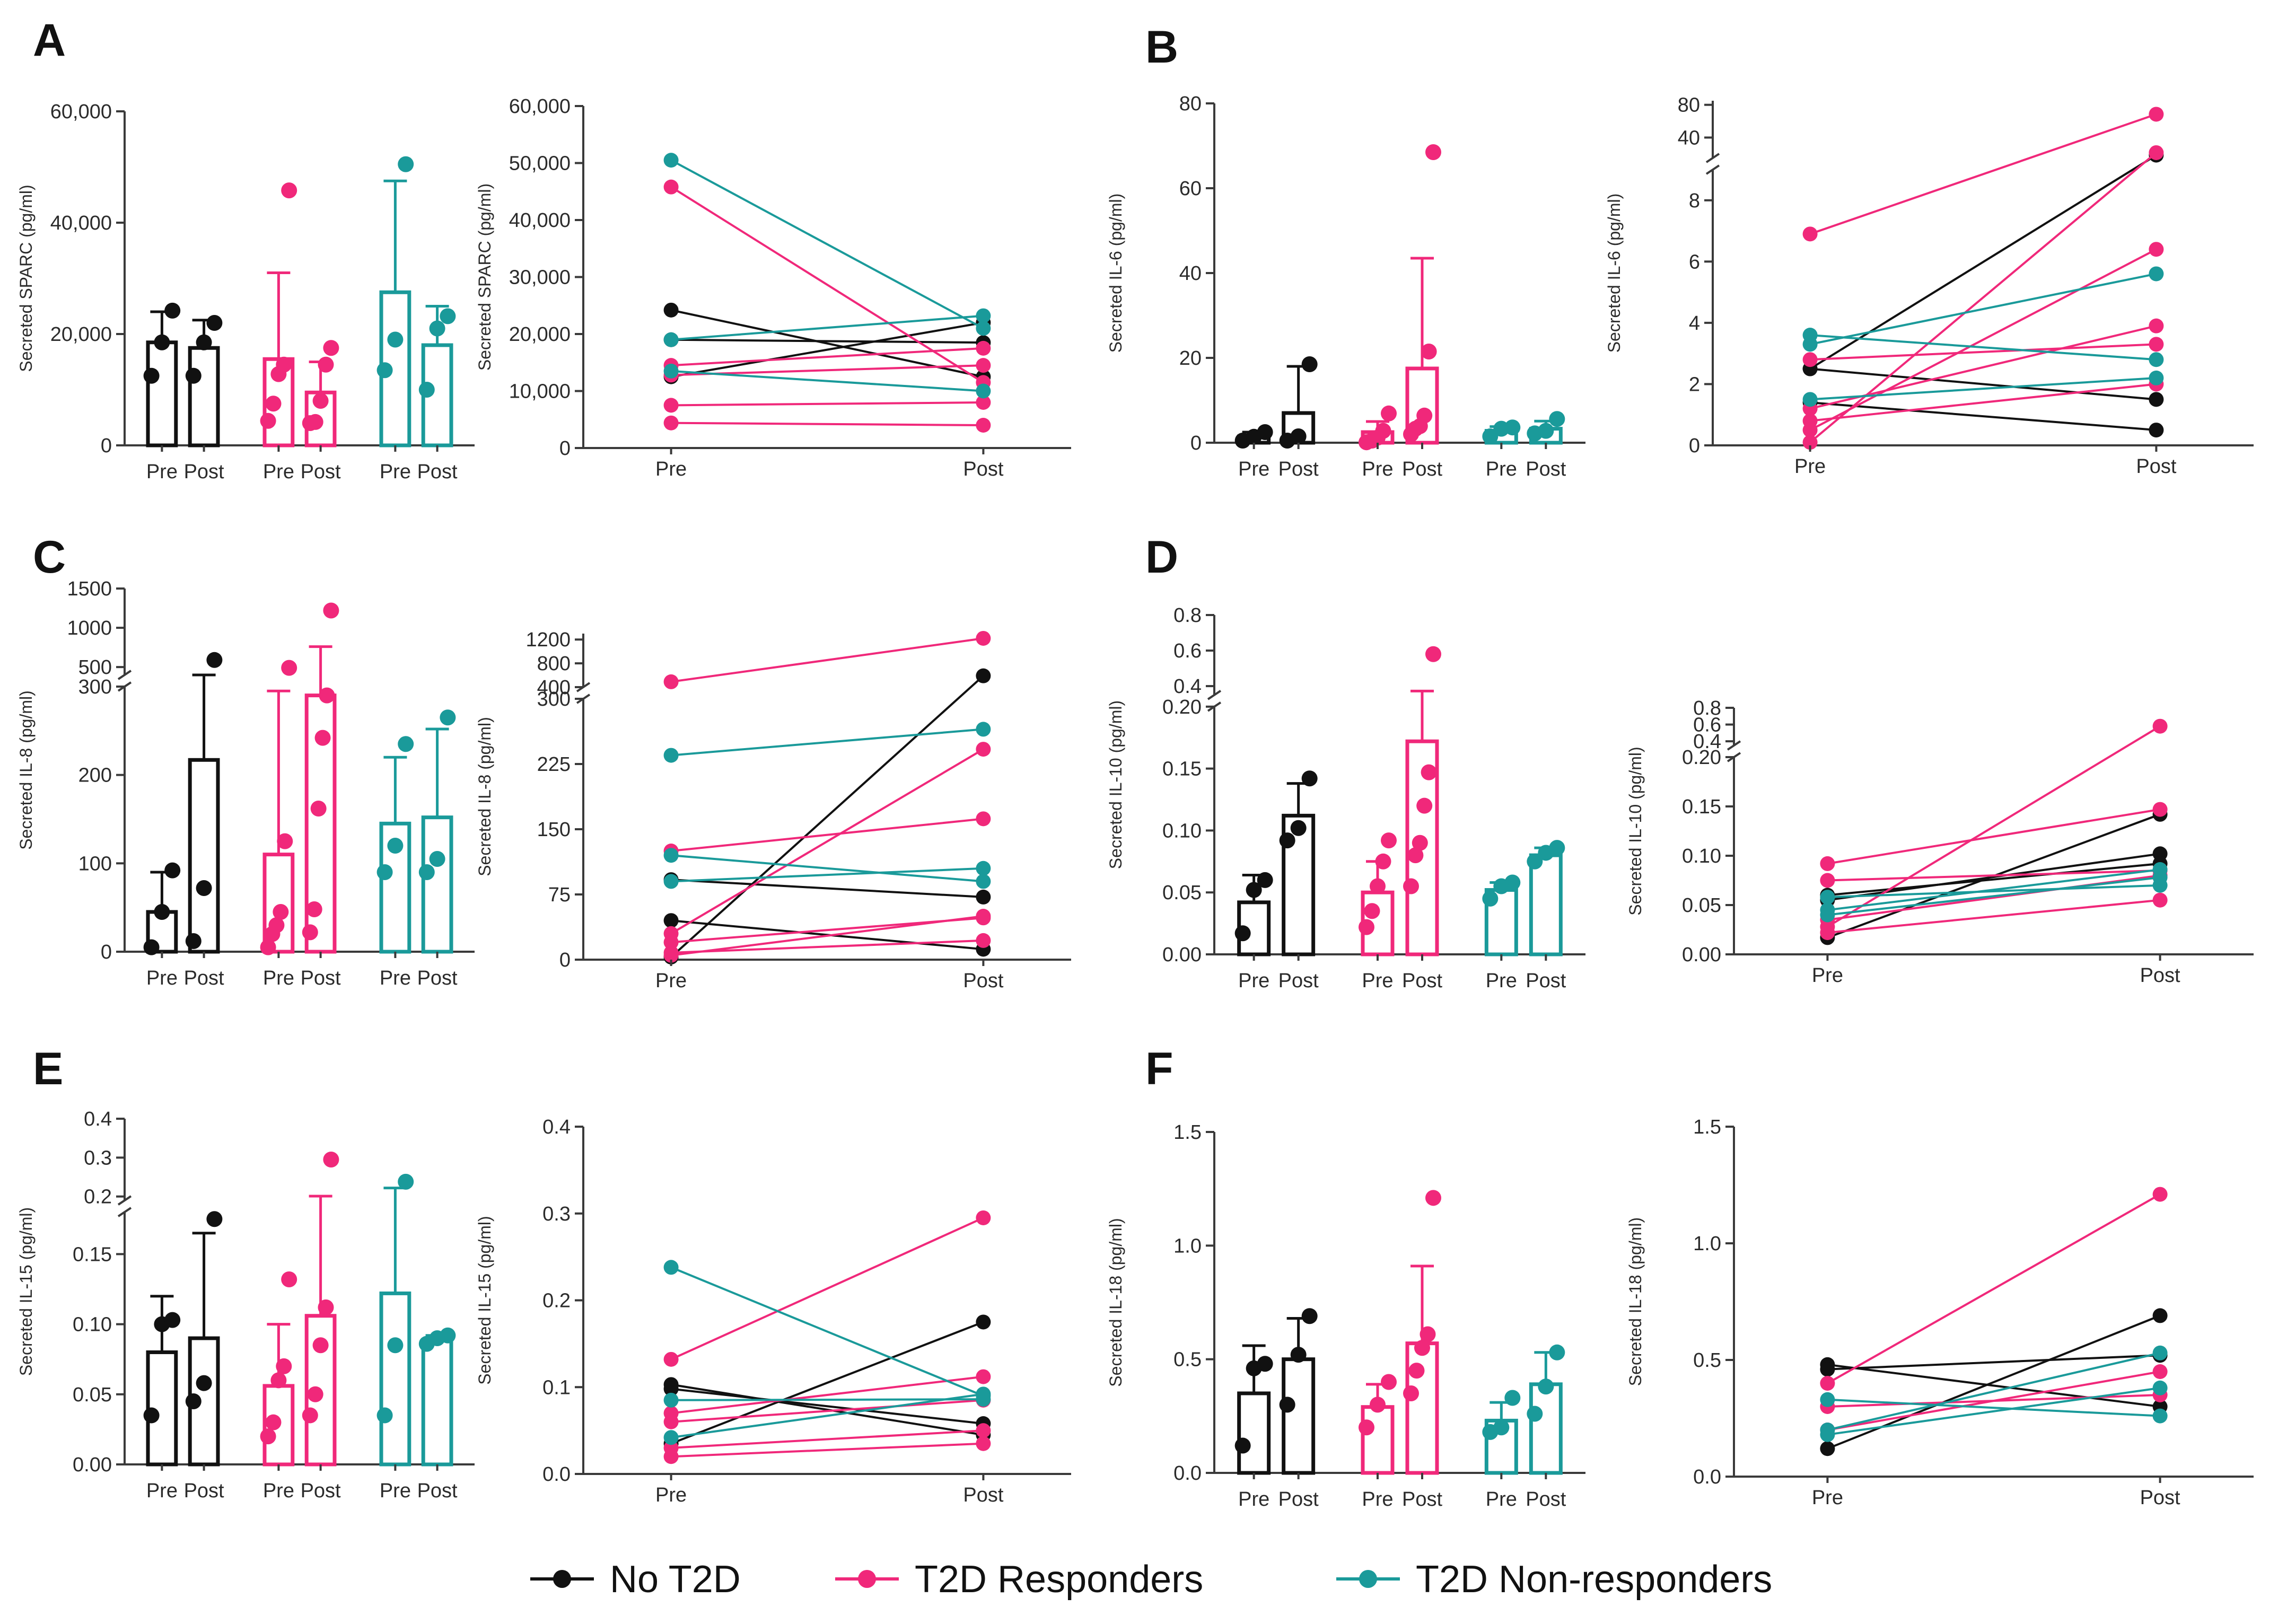 The height and width of the screenshot is (1624, 2278). I want to click on y-tick-label: 0.10, so click(1182, 831).